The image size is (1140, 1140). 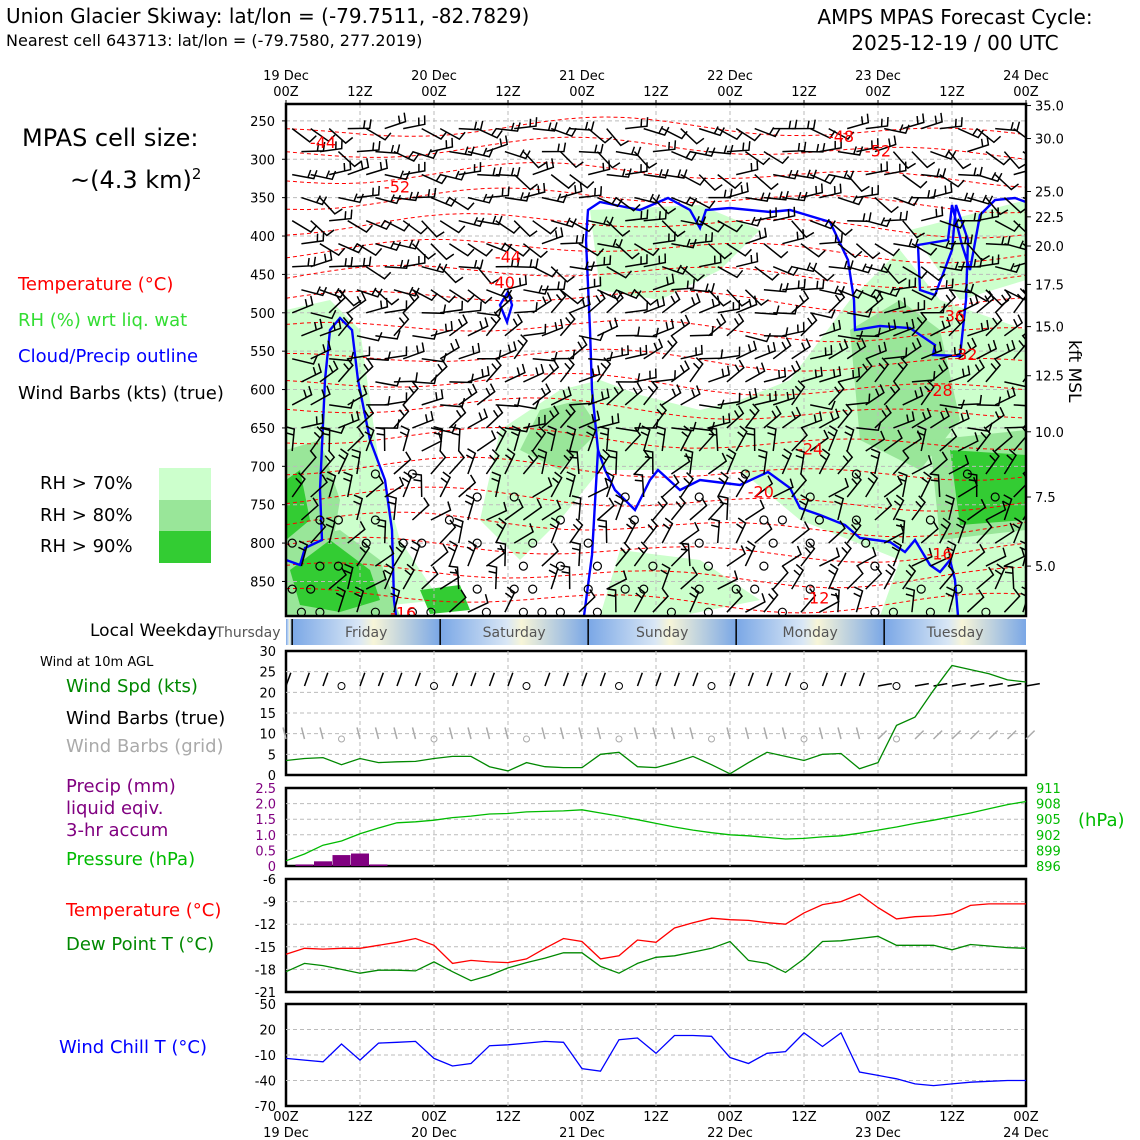 What do you see at coordinates (323, 142) in the screenshot?
I see `isotherm-label: -44` at bounding box center [323, 142].